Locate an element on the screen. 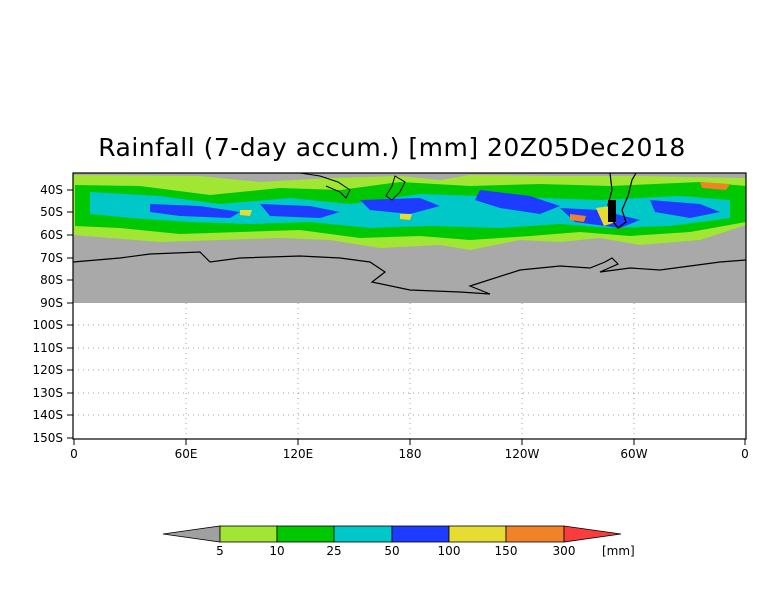 This screenshot has width=784, height=612. lat-label: 70S is located at coordinates (51, 258).